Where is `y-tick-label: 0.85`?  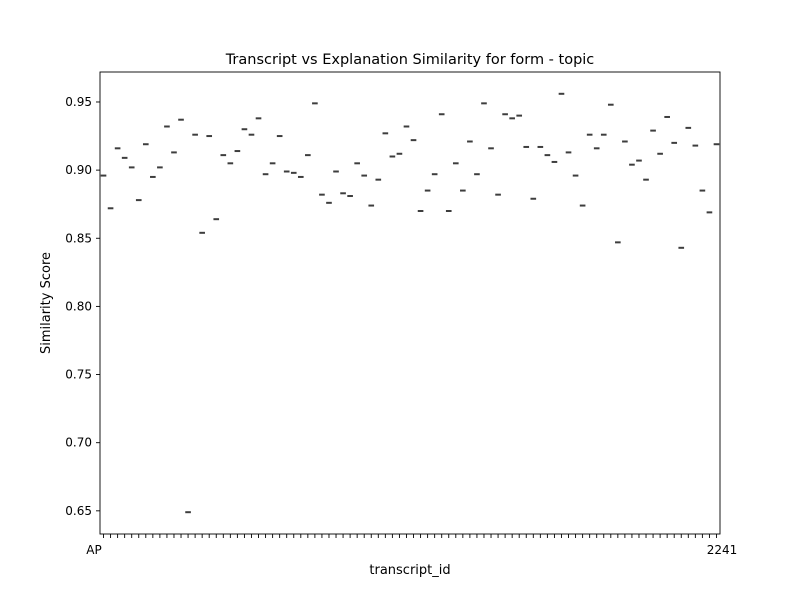
y-tick-label: 0.85 is located at coordinates (78, 238).